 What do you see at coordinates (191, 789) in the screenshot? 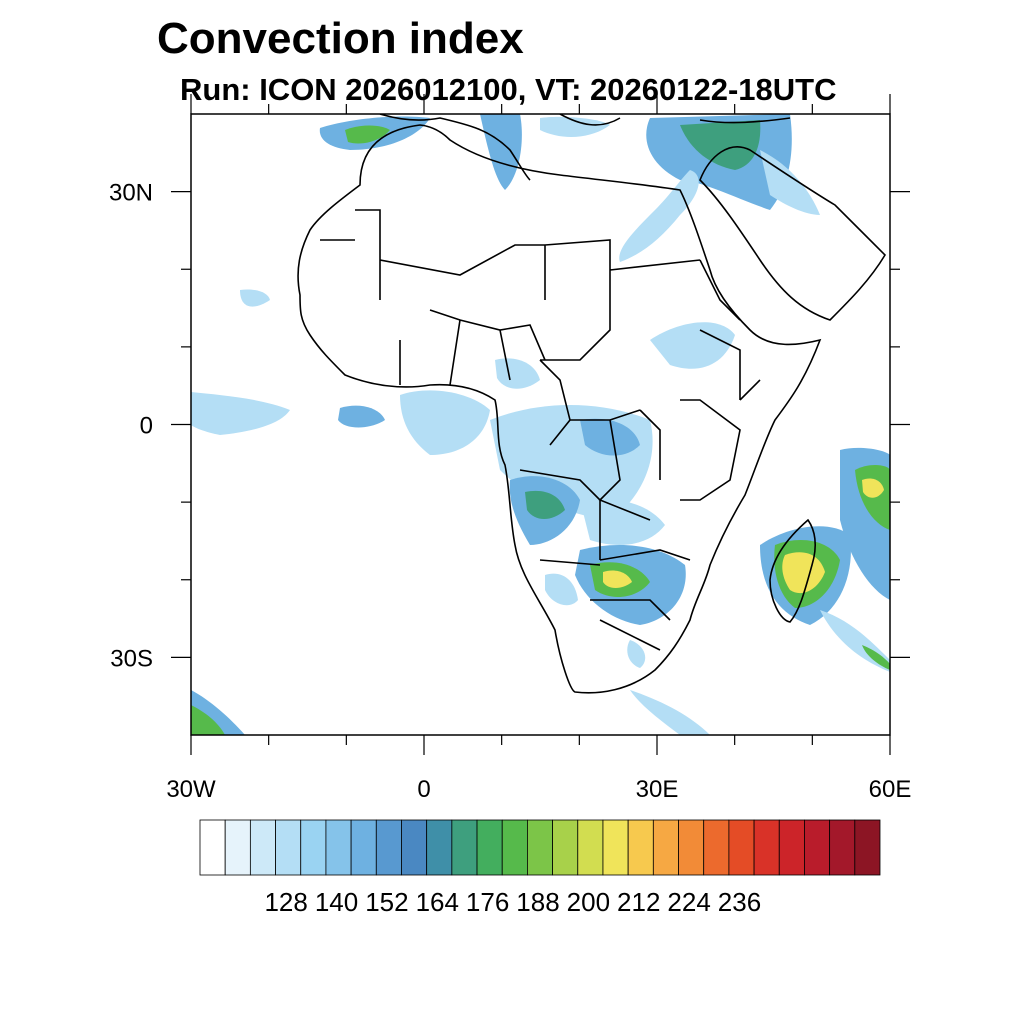
I see `lon-tick-label: 30W` at bounding box center [191, 789].